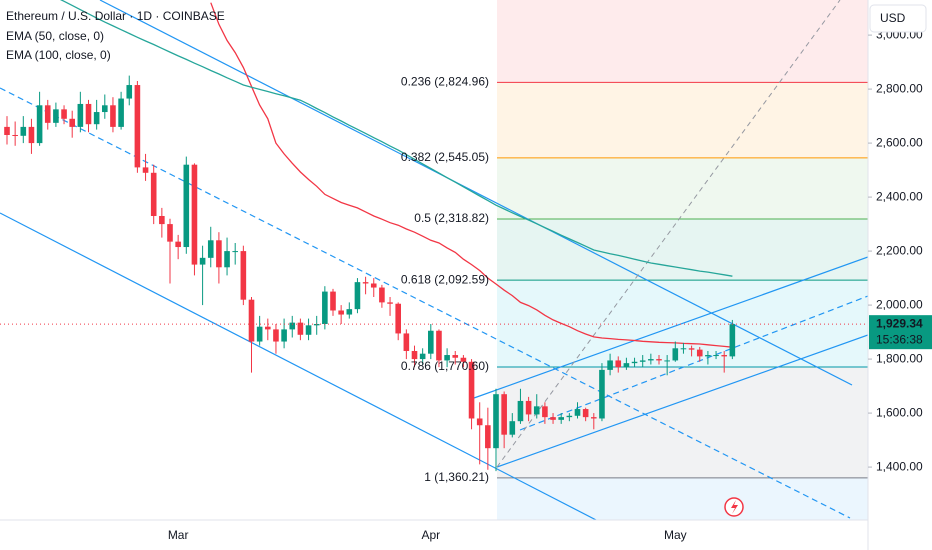  I want to click on y-tick-label: 2,600.00, so click(899, 142).